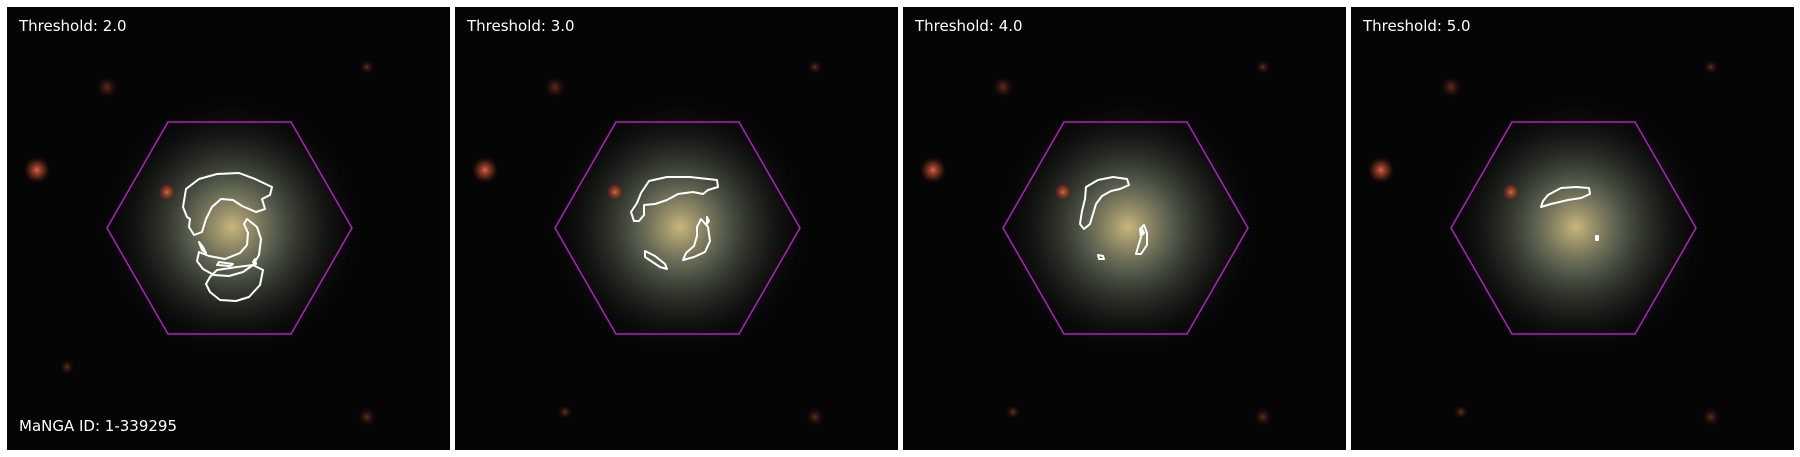 The height and width of the screenshot is (457, 1800). I want to click on threshold-label: Threshold: 2.0, so click(73, 26).